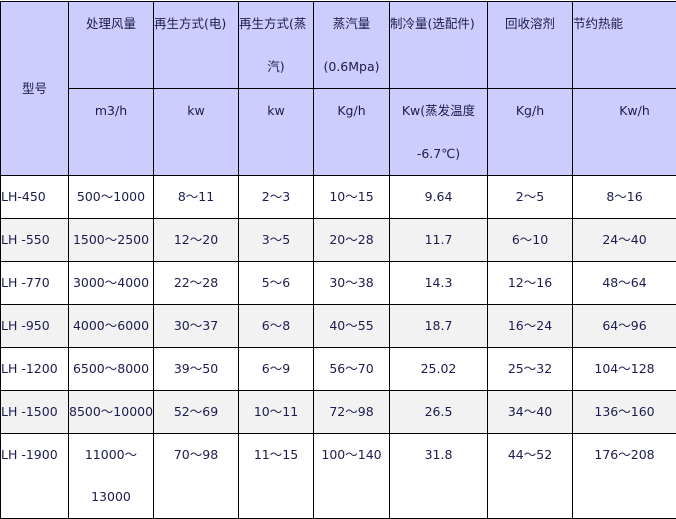 The image size is (676, 519). I want to click on cell-solvent: 34～40, so click(530, 412).